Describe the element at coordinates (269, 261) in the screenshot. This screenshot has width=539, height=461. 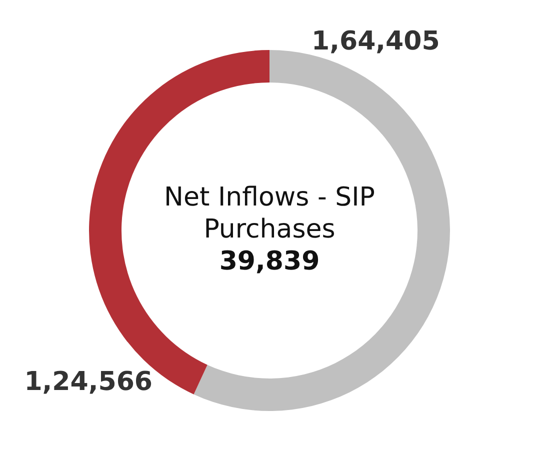
I see `text: 39,839` at that location.